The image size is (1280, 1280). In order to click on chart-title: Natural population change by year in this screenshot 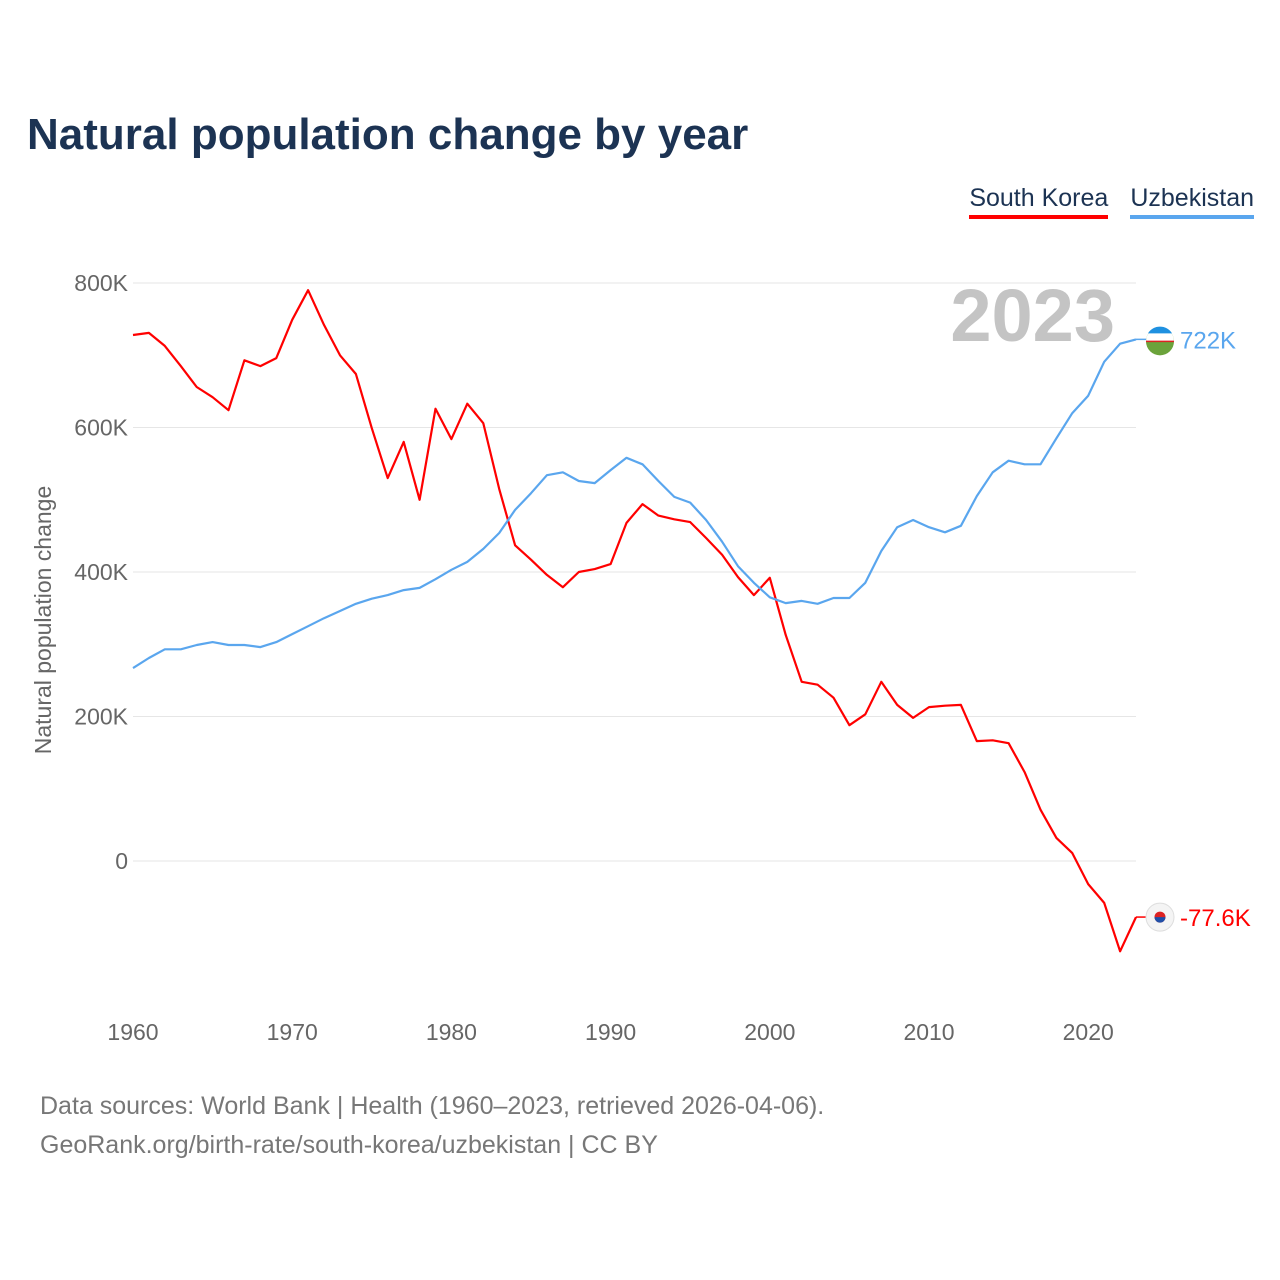, I will do `click(388, 134)`.